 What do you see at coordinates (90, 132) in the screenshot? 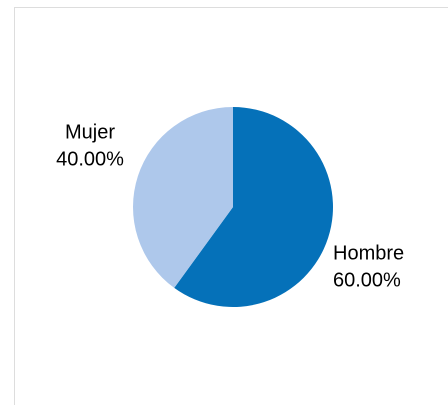
I see `slice-label: Mujer` at bounding box center [90, 132].